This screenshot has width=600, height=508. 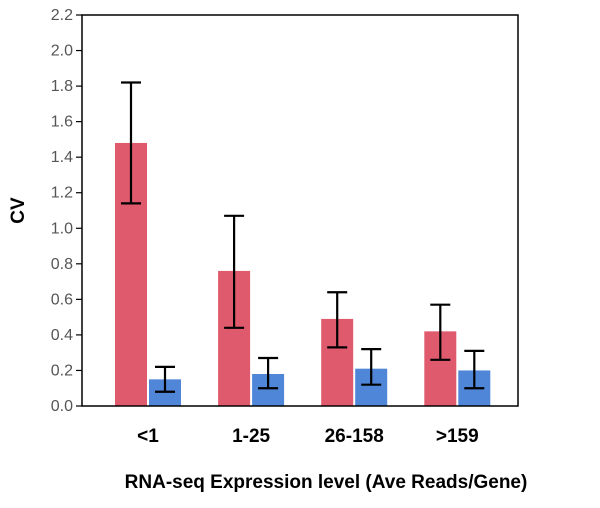 What do you see at coordinates (62, 370) in the screenshot?
I see `y-tick-label: 0.2` at bounding box center [62, 370].